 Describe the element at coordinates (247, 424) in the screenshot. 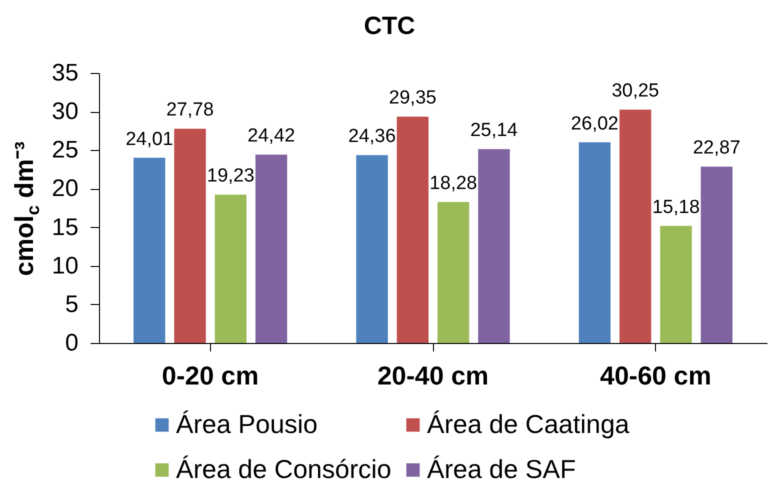

I see `legend-label: Área Pousio` at that location.